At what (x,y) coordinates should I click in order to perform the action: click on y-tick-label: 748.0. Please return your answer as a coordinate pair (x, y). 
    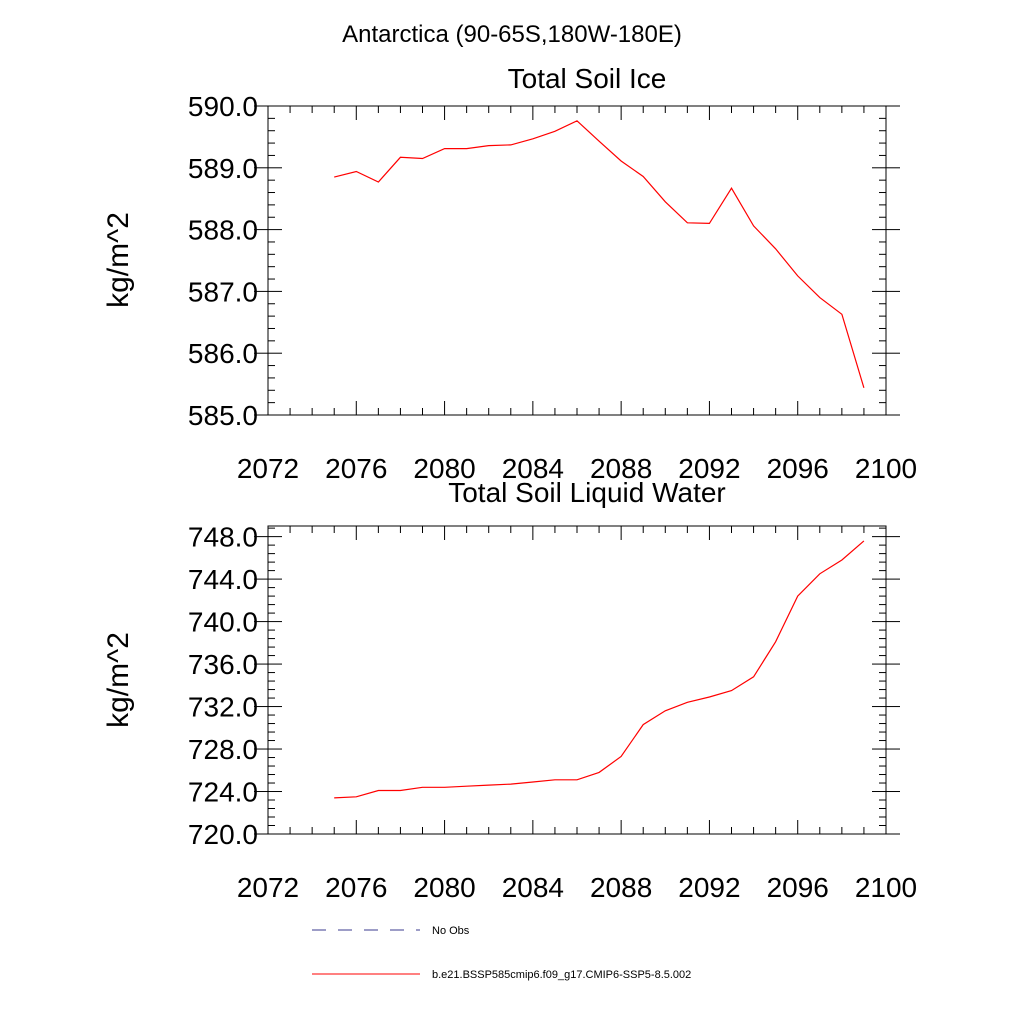
    Looking at the image, I should click on (223, 537).